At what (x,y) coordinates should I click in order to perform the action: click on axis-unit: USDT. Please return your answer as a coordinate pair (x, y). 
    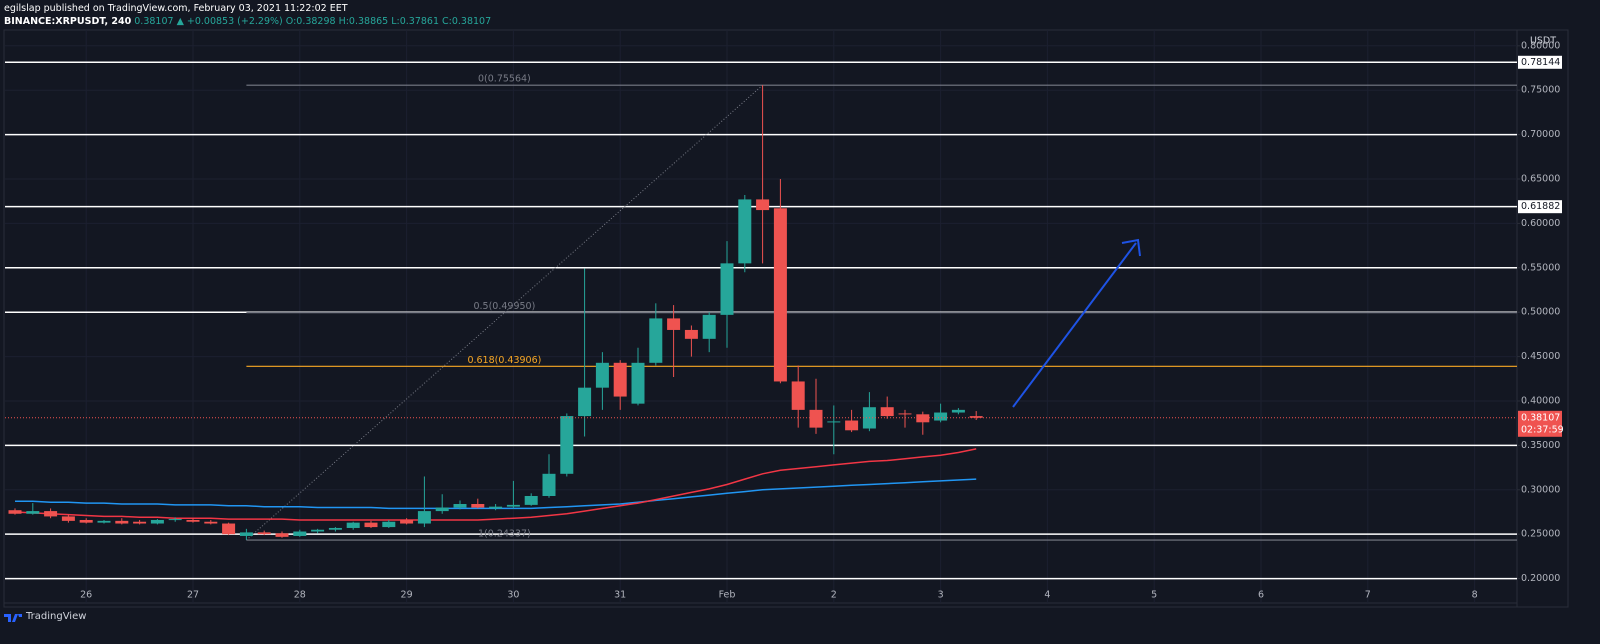
    Looking at the image, I should click on (1543, 41).